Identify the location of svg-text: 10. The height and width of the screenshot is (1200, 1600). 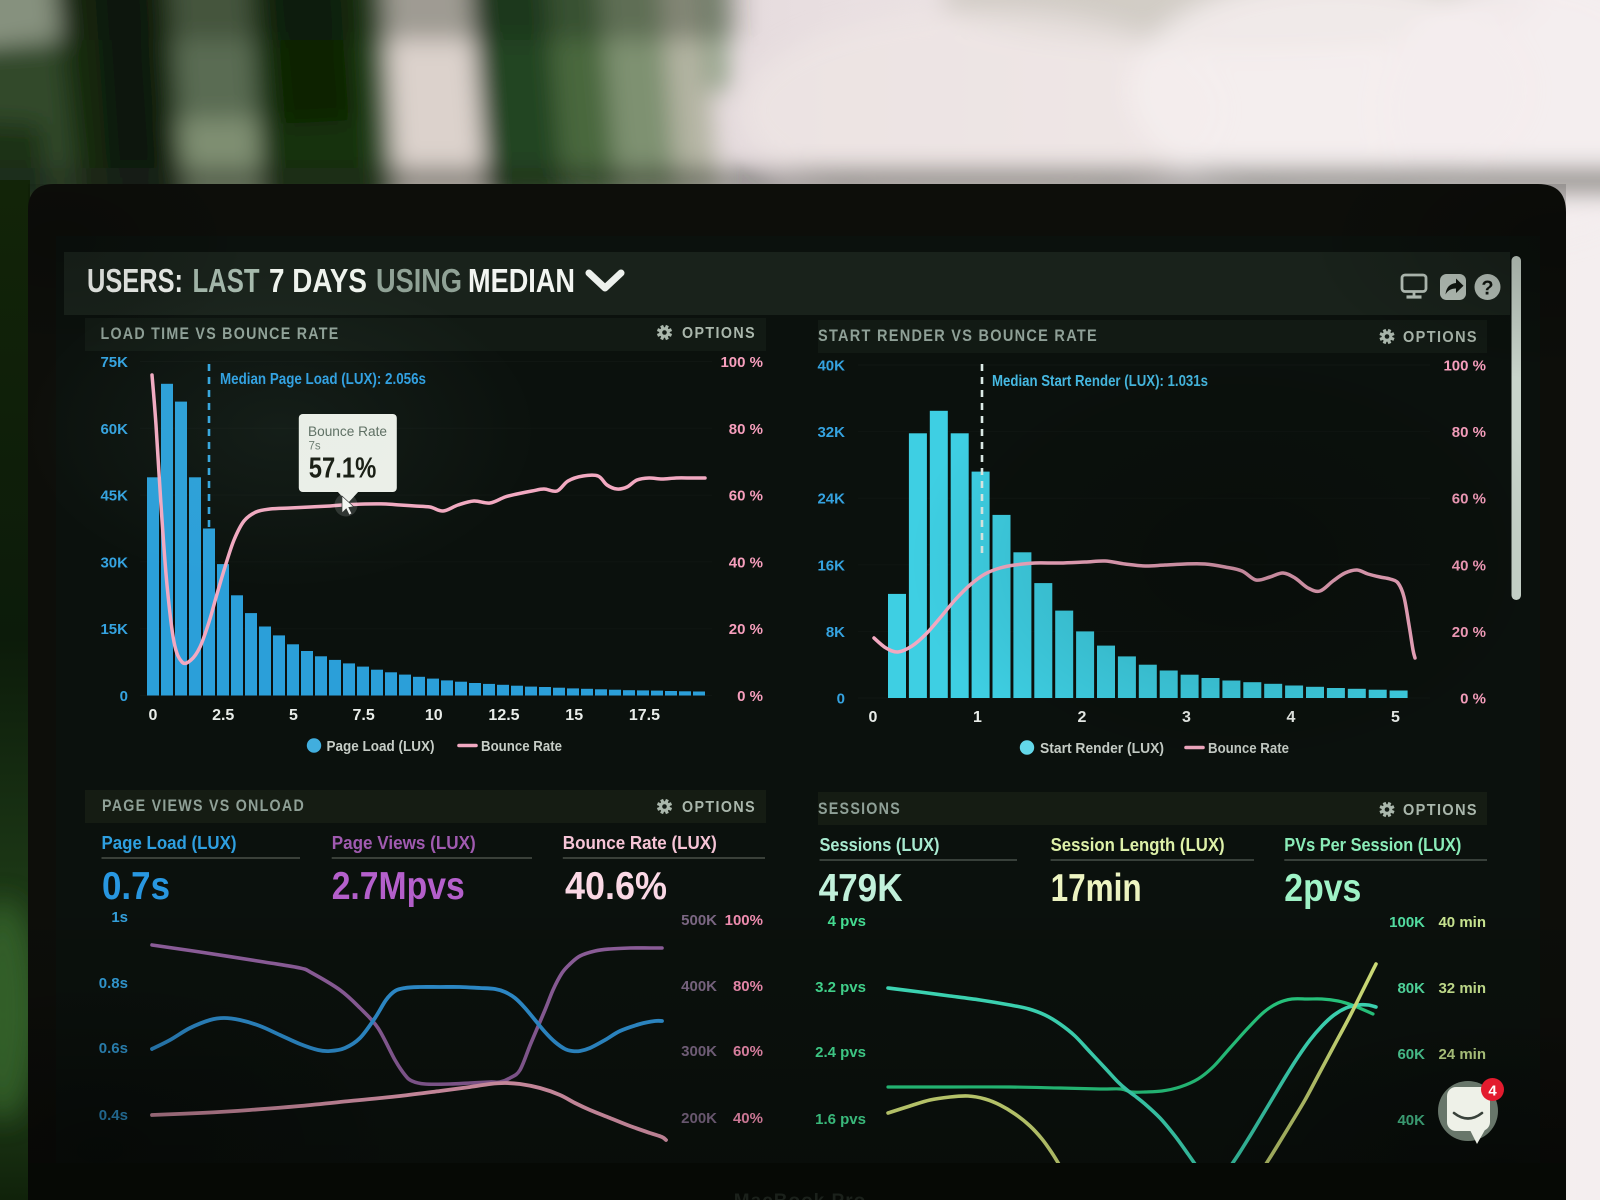
(434, 715).